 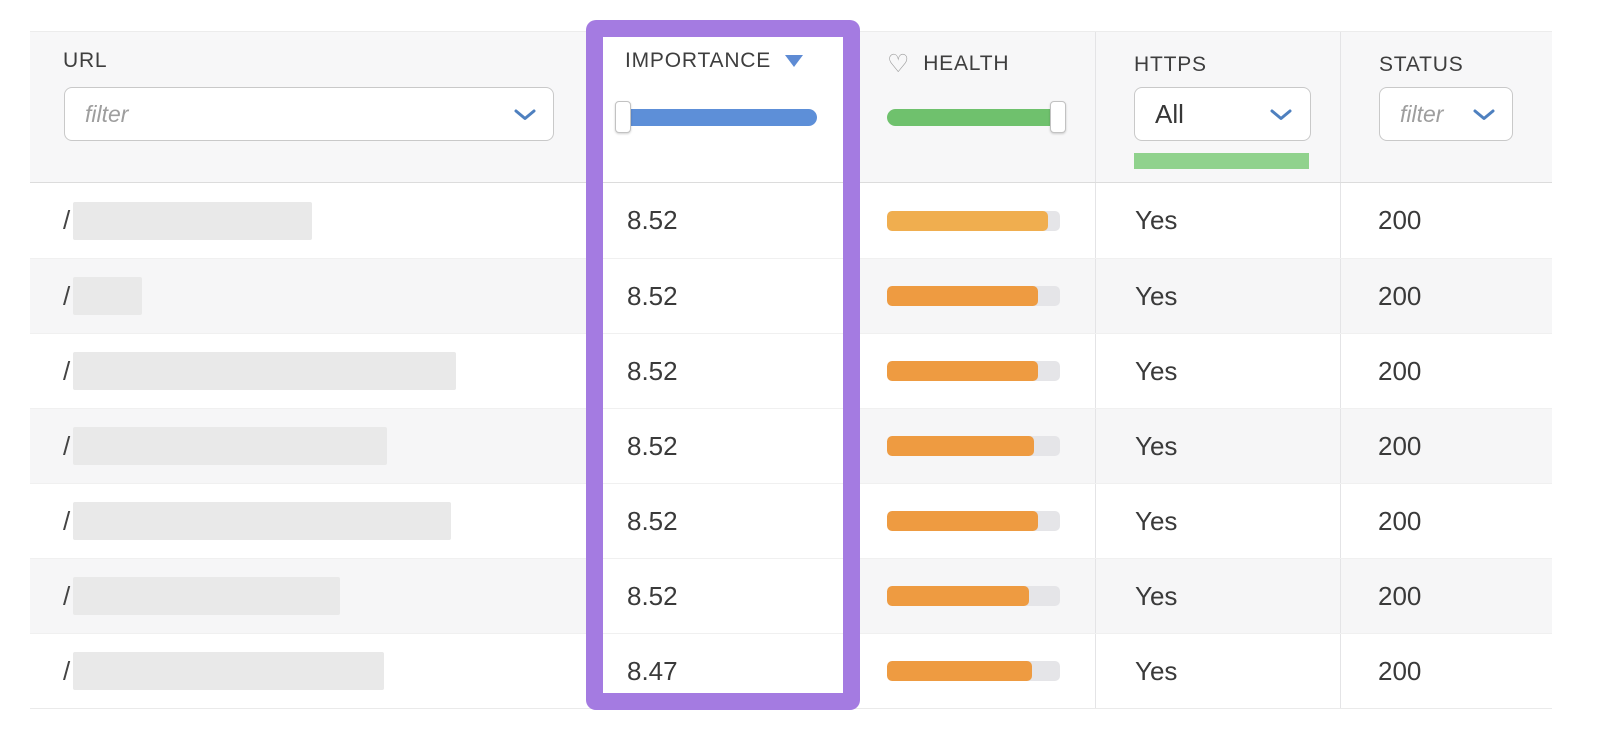 I want to click on health-sort-header: ♡ HEALTH, so click(x=948, y=63).